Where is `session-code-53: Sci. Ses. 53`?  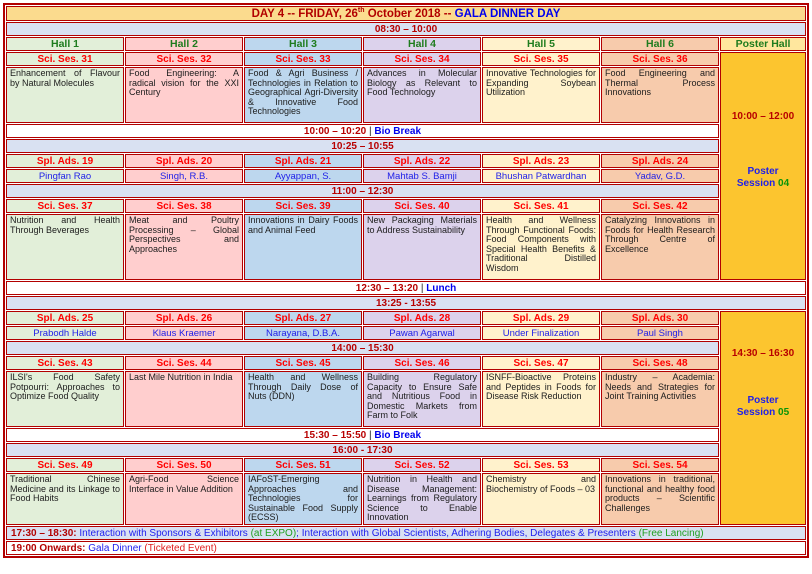
session-code-53: Sci. Ses. 53 is located at coordinates (541, 465).